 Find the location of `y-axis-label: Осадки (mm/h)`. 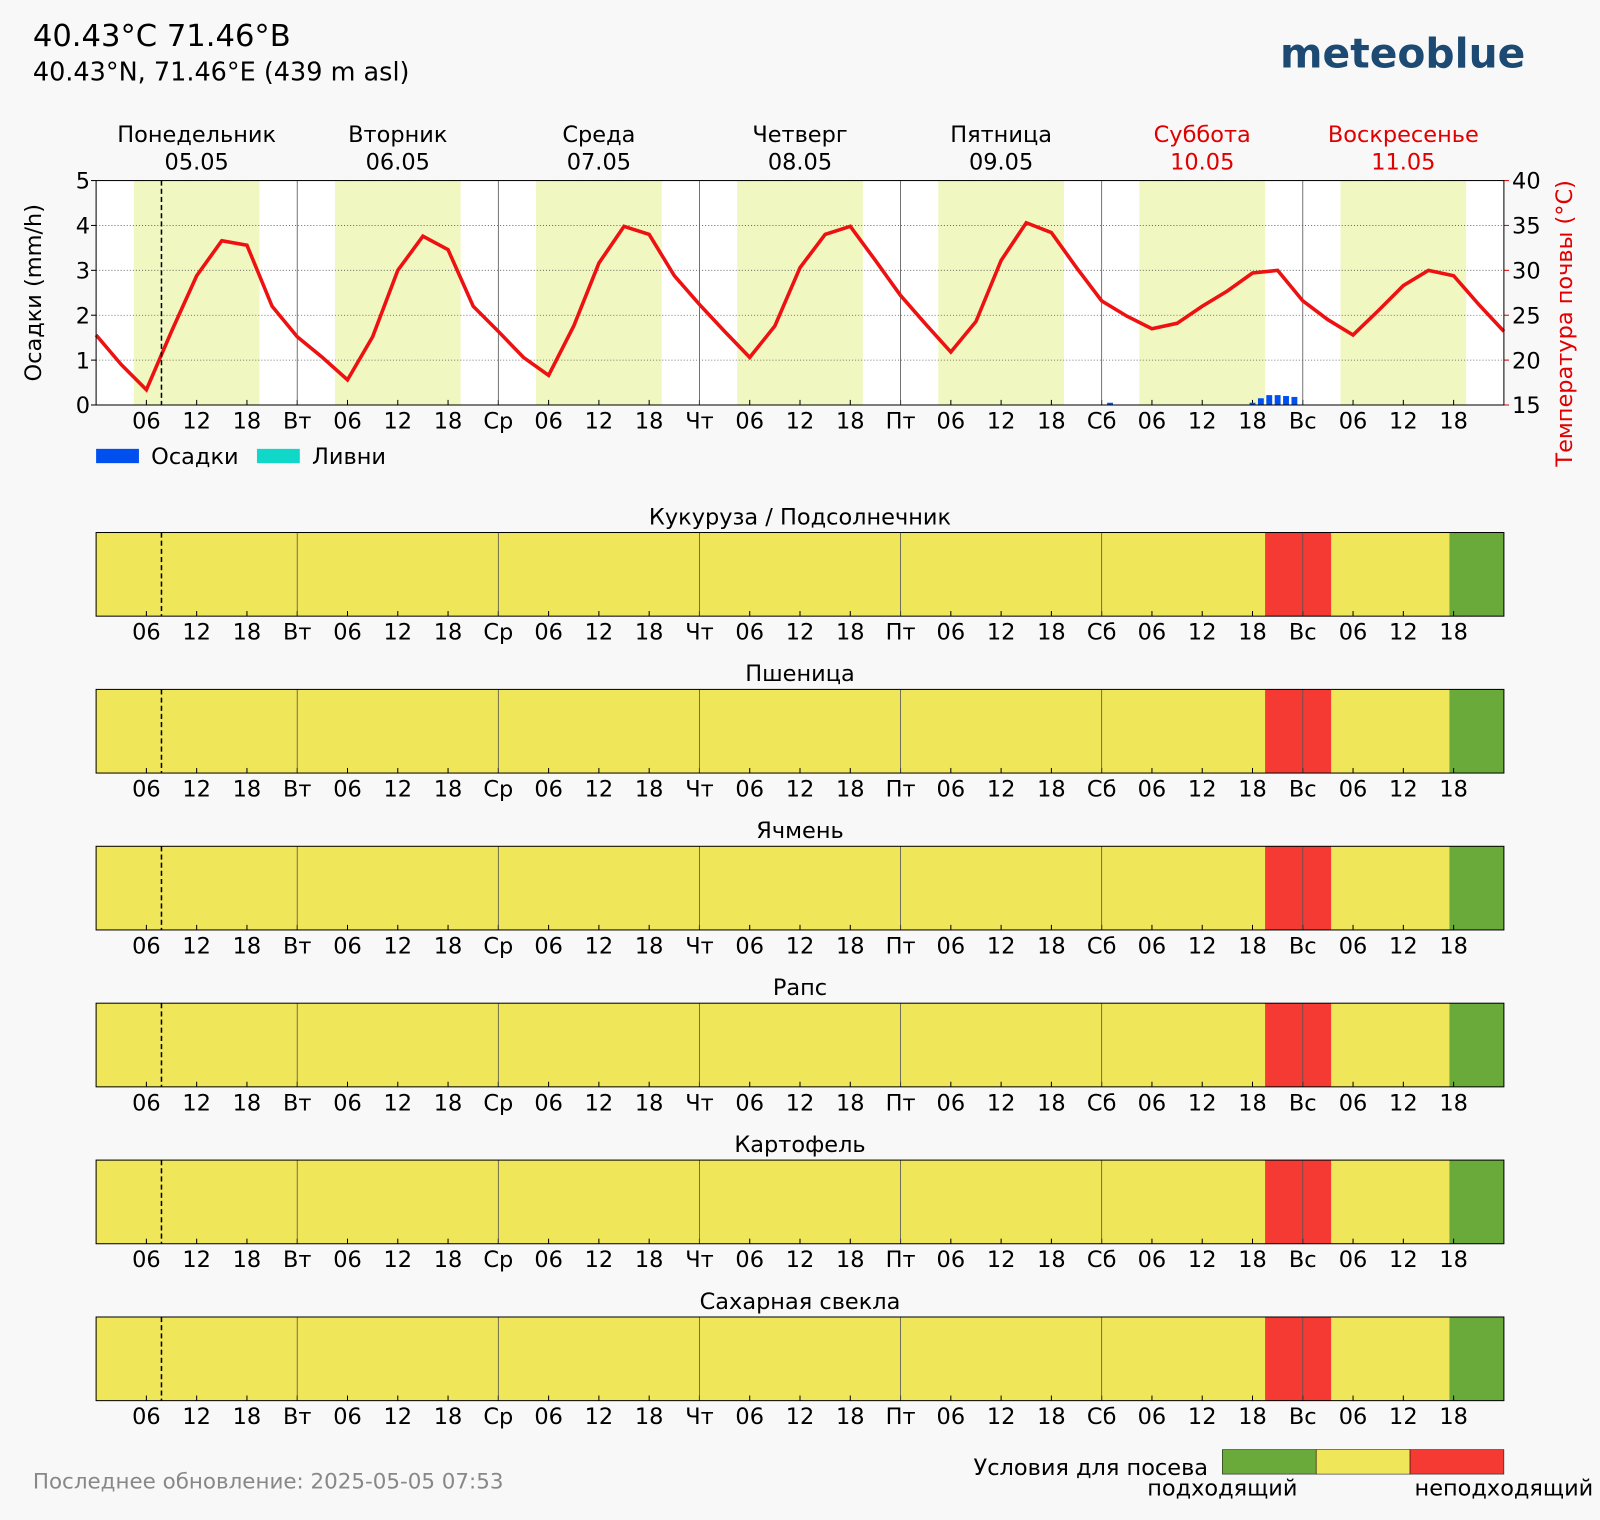

y-axis-label: Осадки (mm/h) is located at coordinates (34, 293).